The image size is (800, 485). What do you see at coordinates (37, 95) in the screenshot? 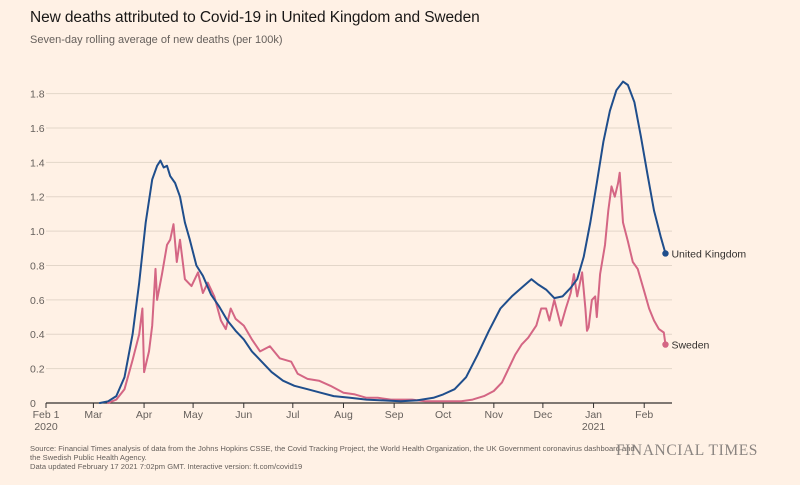
I see `y-tick-label: 1.8` at bounding box center [37, 95].